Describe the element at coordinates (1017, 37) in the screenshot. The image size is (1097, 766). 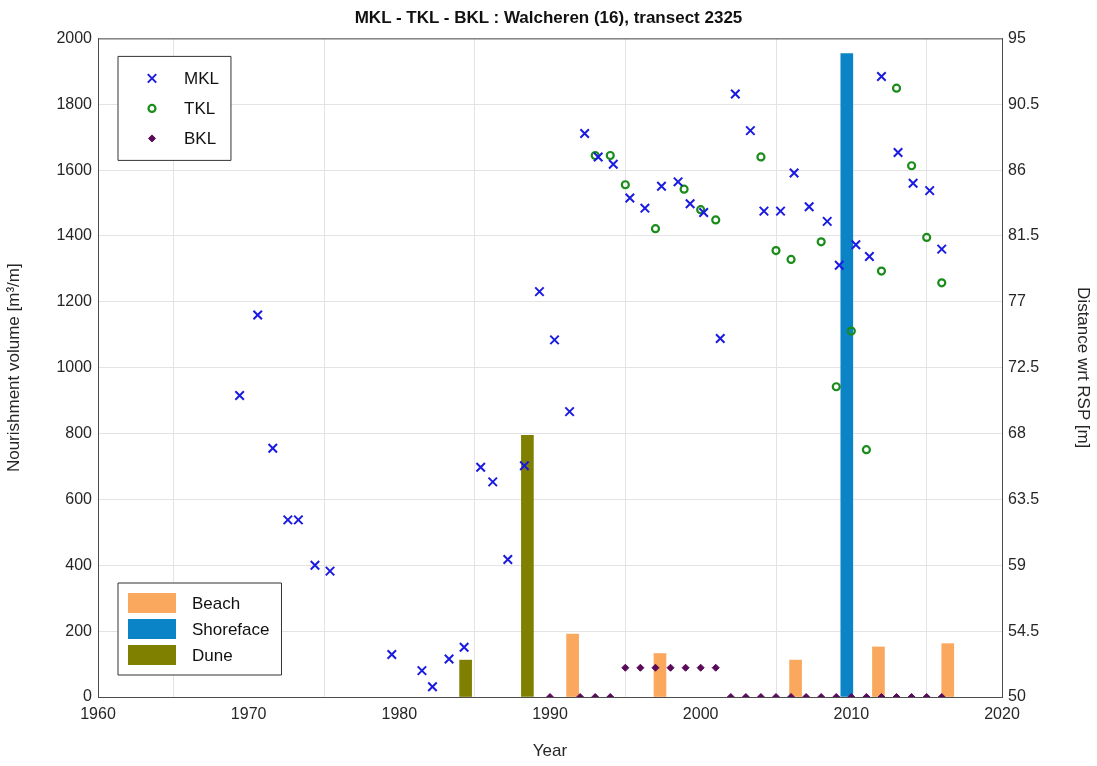
I see `y2-tick-label: 95` at that location.